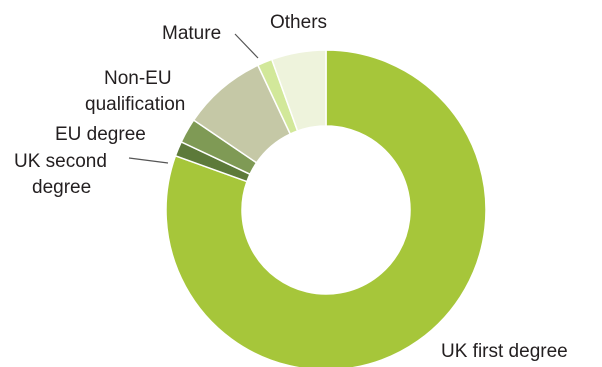 This screenshot has width=602, height=367. Describe the element at coordinates (135, 91) in the screenshot. I see `label-non-eu-qualification: Non-EU qualification` at that location.